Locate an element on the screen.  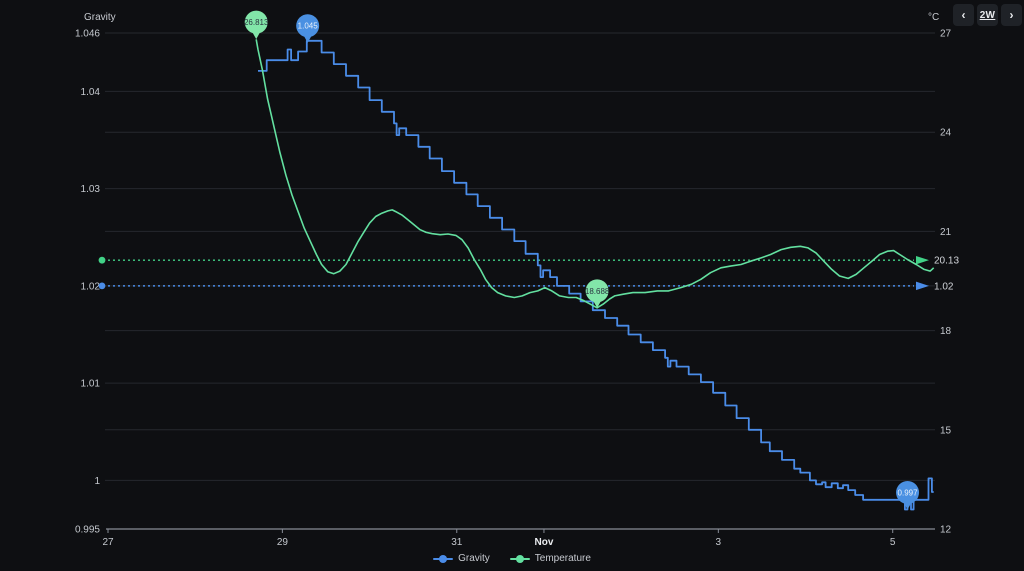
next-range-button: › is located at coordinates (1011, 15).